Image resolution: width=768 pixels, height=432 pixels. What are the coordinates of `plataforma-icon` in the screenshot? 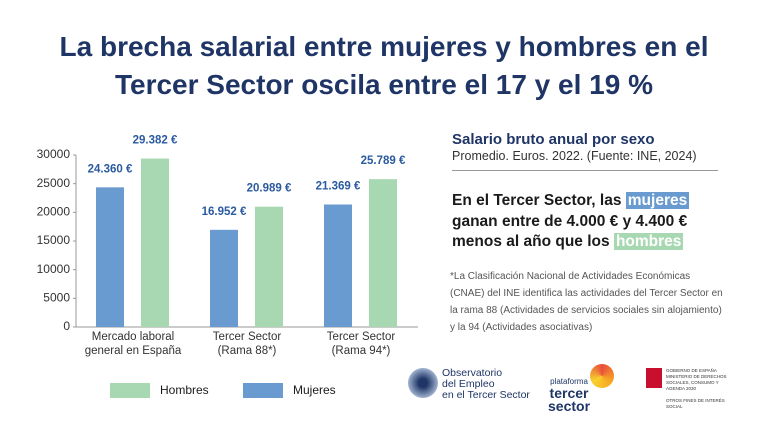 It's located at (602, 376).